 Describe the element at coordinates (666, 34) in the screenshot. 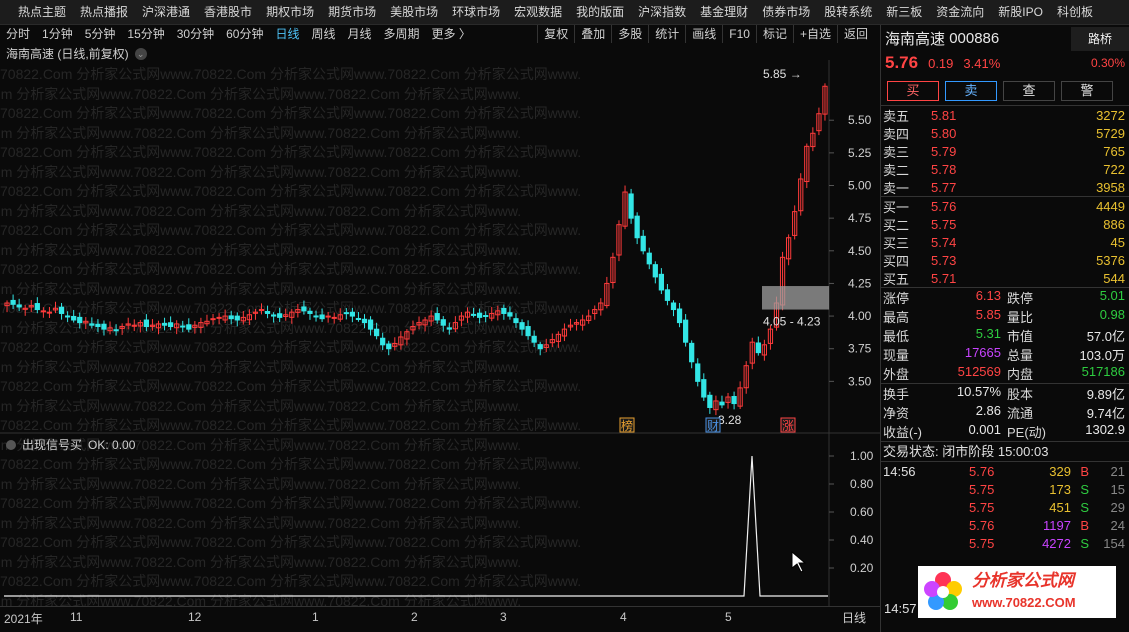

I see `toolbar-action: 统计` at that location.